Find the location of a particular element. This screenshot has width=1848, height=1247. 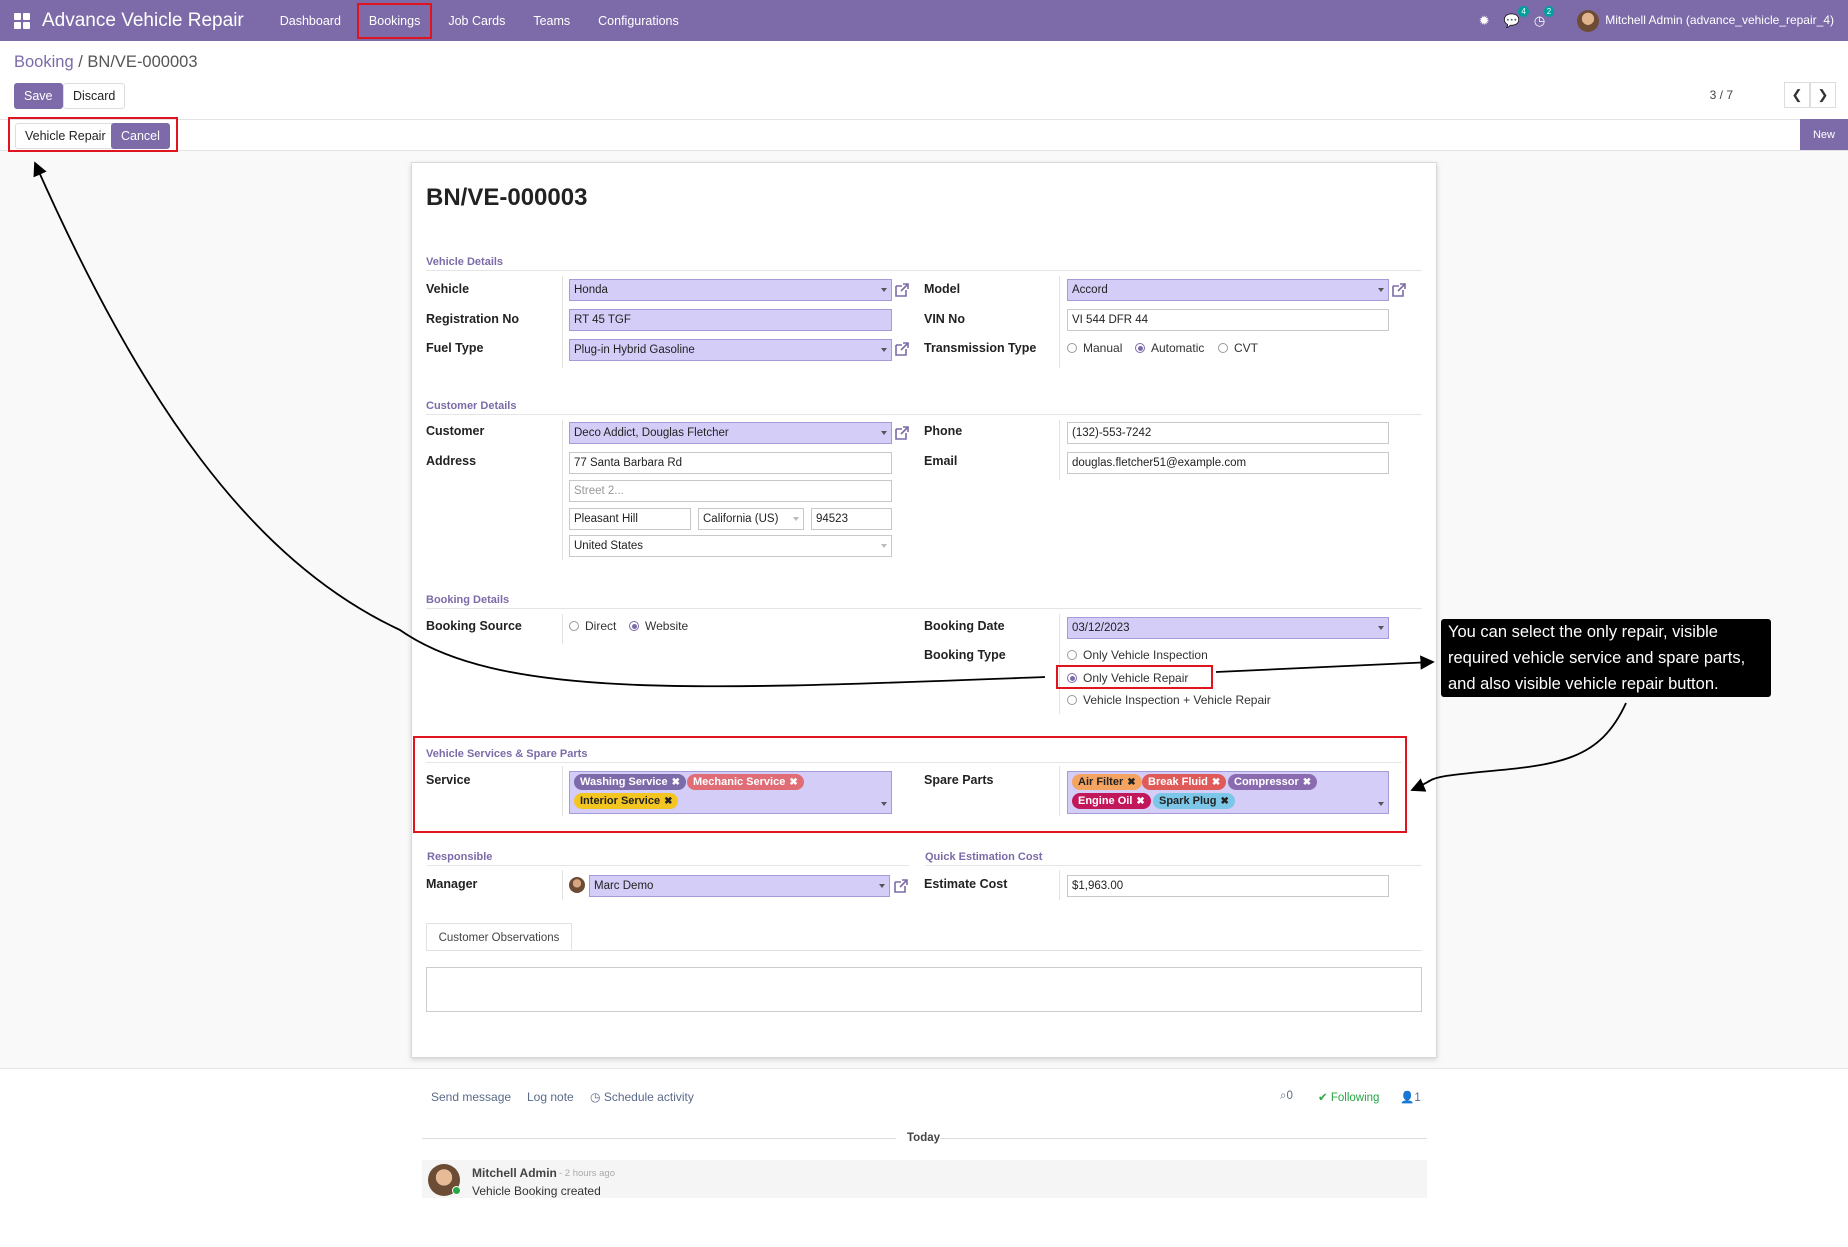

following-button: ✔ Following is located at coordinates (1348, 1097).